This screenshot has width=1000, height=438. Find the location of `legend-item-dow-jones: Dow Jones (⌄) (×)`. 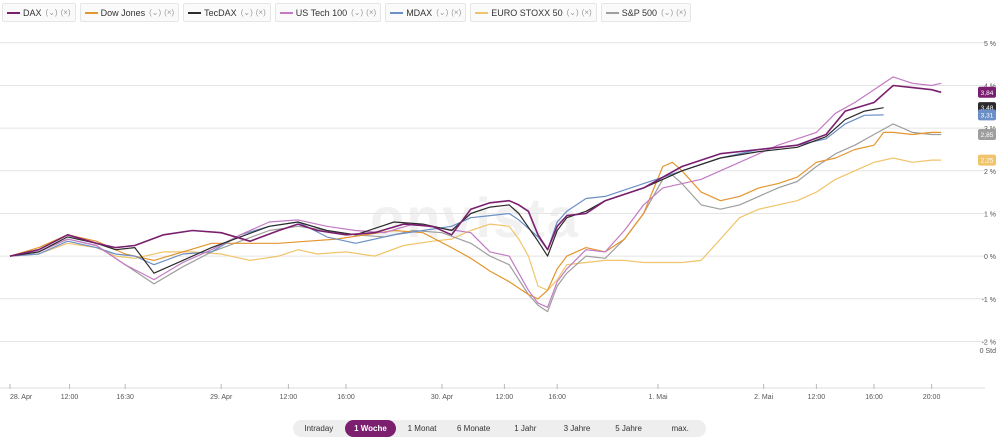

legend-item-dow-jones: Dow Jones (⌄) (×) is located at coordinates (129, 12).